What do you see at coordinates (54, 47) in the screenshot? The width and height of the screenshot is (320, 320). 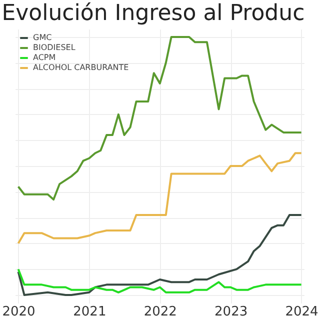 I see `legend-label: BIODIESEL` at bounding box center [54, 47].